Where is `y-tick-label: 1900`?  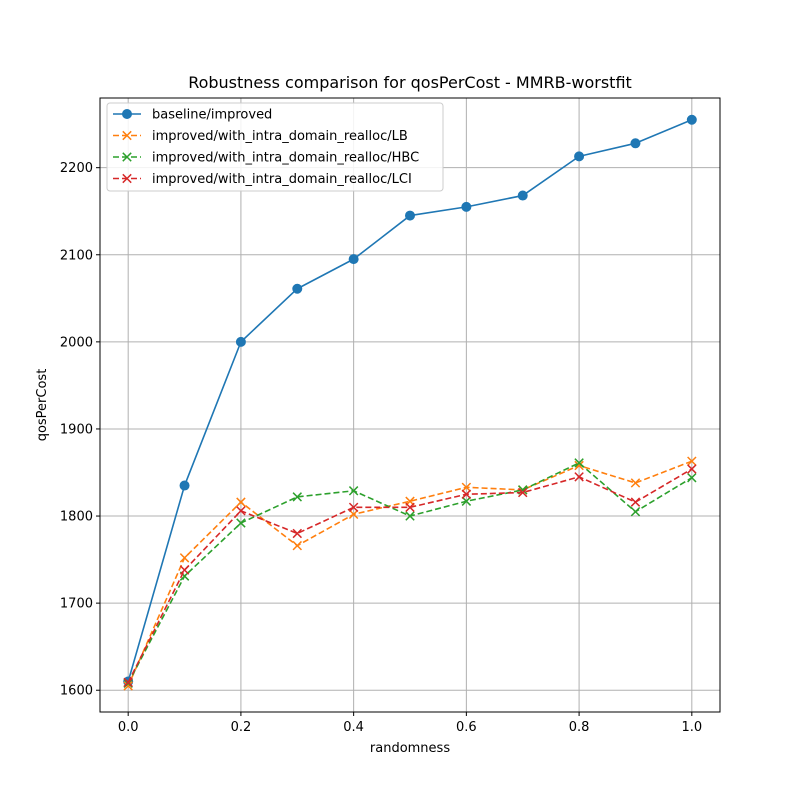
y-tick-label: 1900 is located at coordinates (76, 429).